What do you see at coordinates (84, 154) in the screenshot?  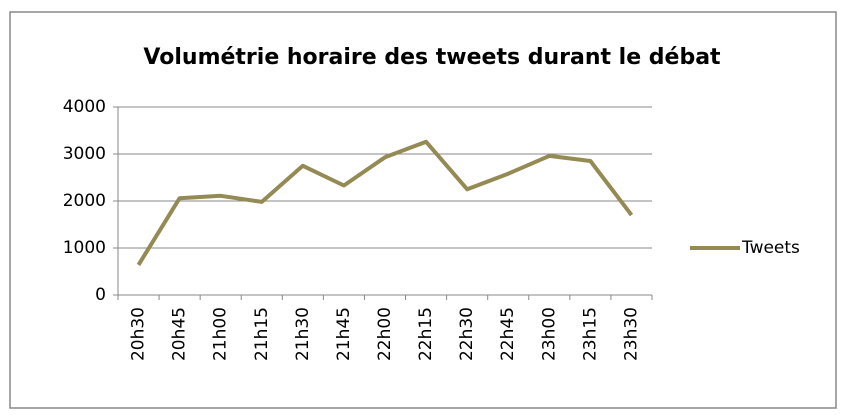 I see `y-tick-label: 3000` at bounding box center [84, 154].